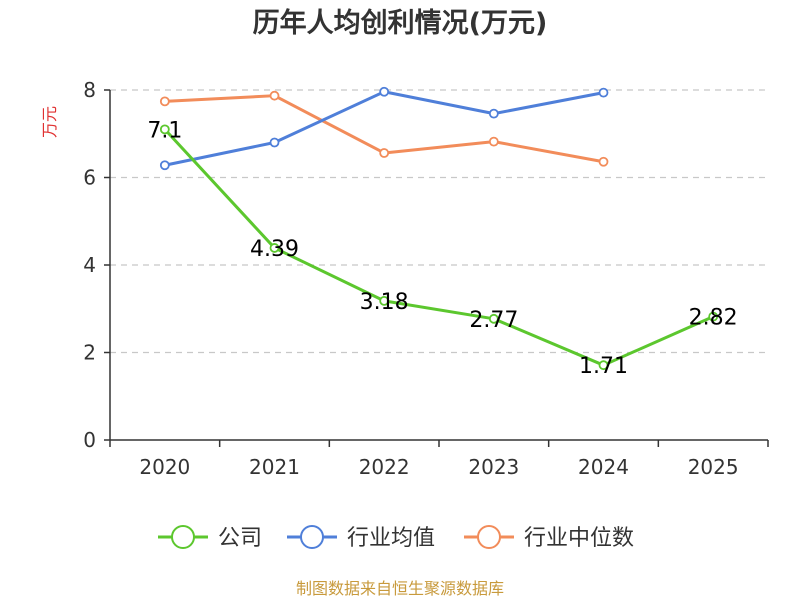 This screenshot has height=600, width=800. I want to click on data-label: 2.77, so click(493, 320).